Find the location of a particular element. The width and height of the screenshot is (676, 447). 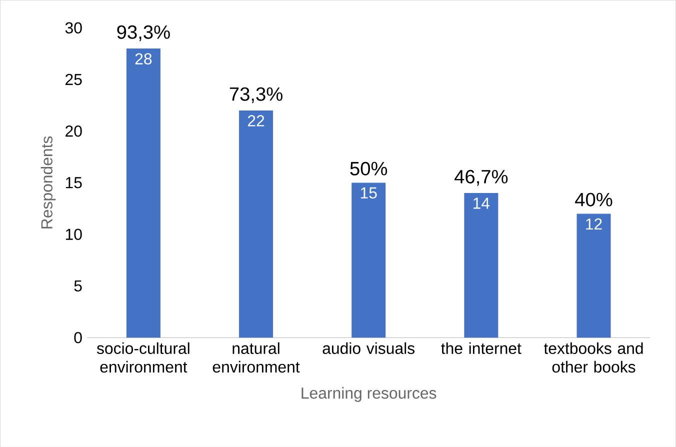

annotation: 46,7% is located at coordinates (481, 178).